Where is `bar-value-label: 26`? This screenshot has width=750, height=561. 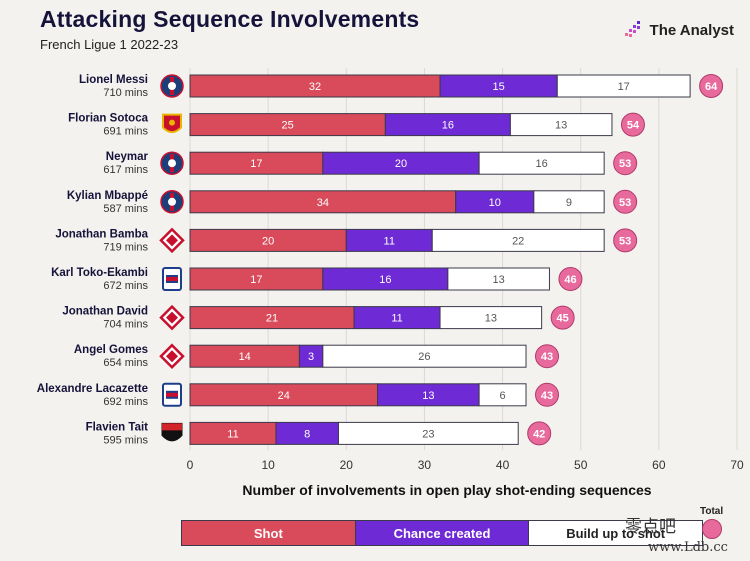
bar-value-label: 26 is located at coordinates (424, 357).